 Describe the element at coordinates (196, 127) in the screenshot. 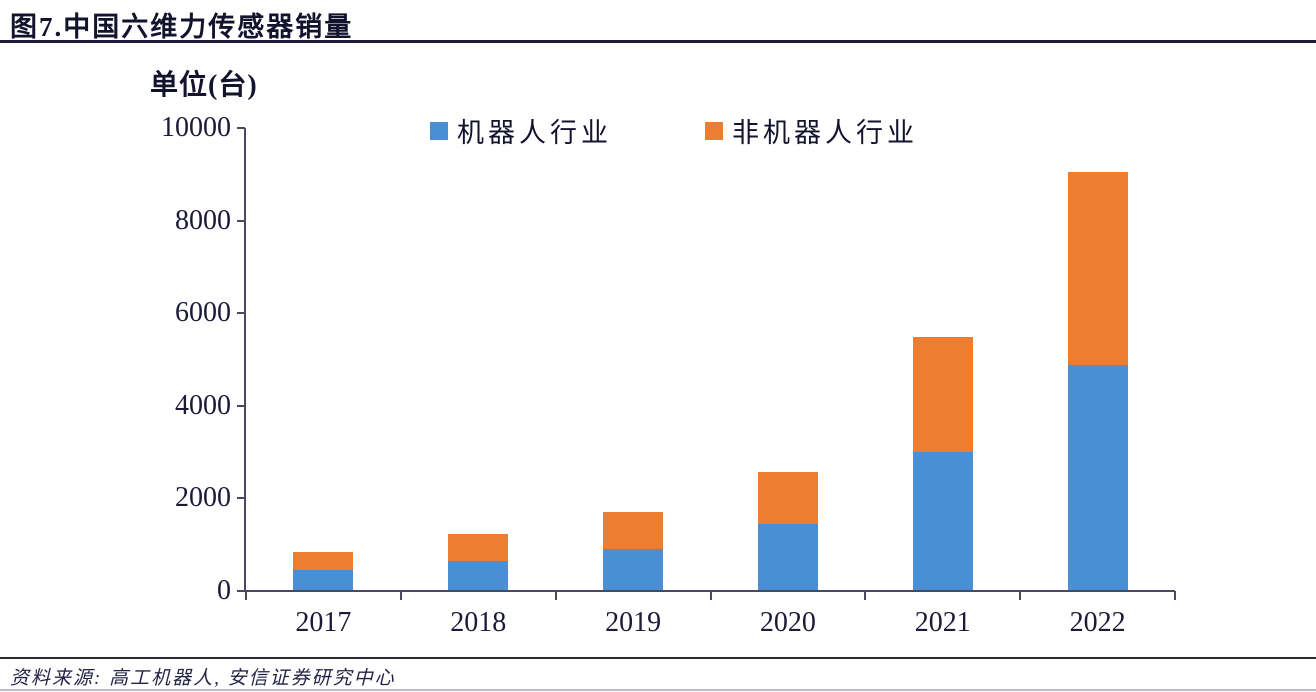

I see `y-axis-tick-label: 10000` at that location.